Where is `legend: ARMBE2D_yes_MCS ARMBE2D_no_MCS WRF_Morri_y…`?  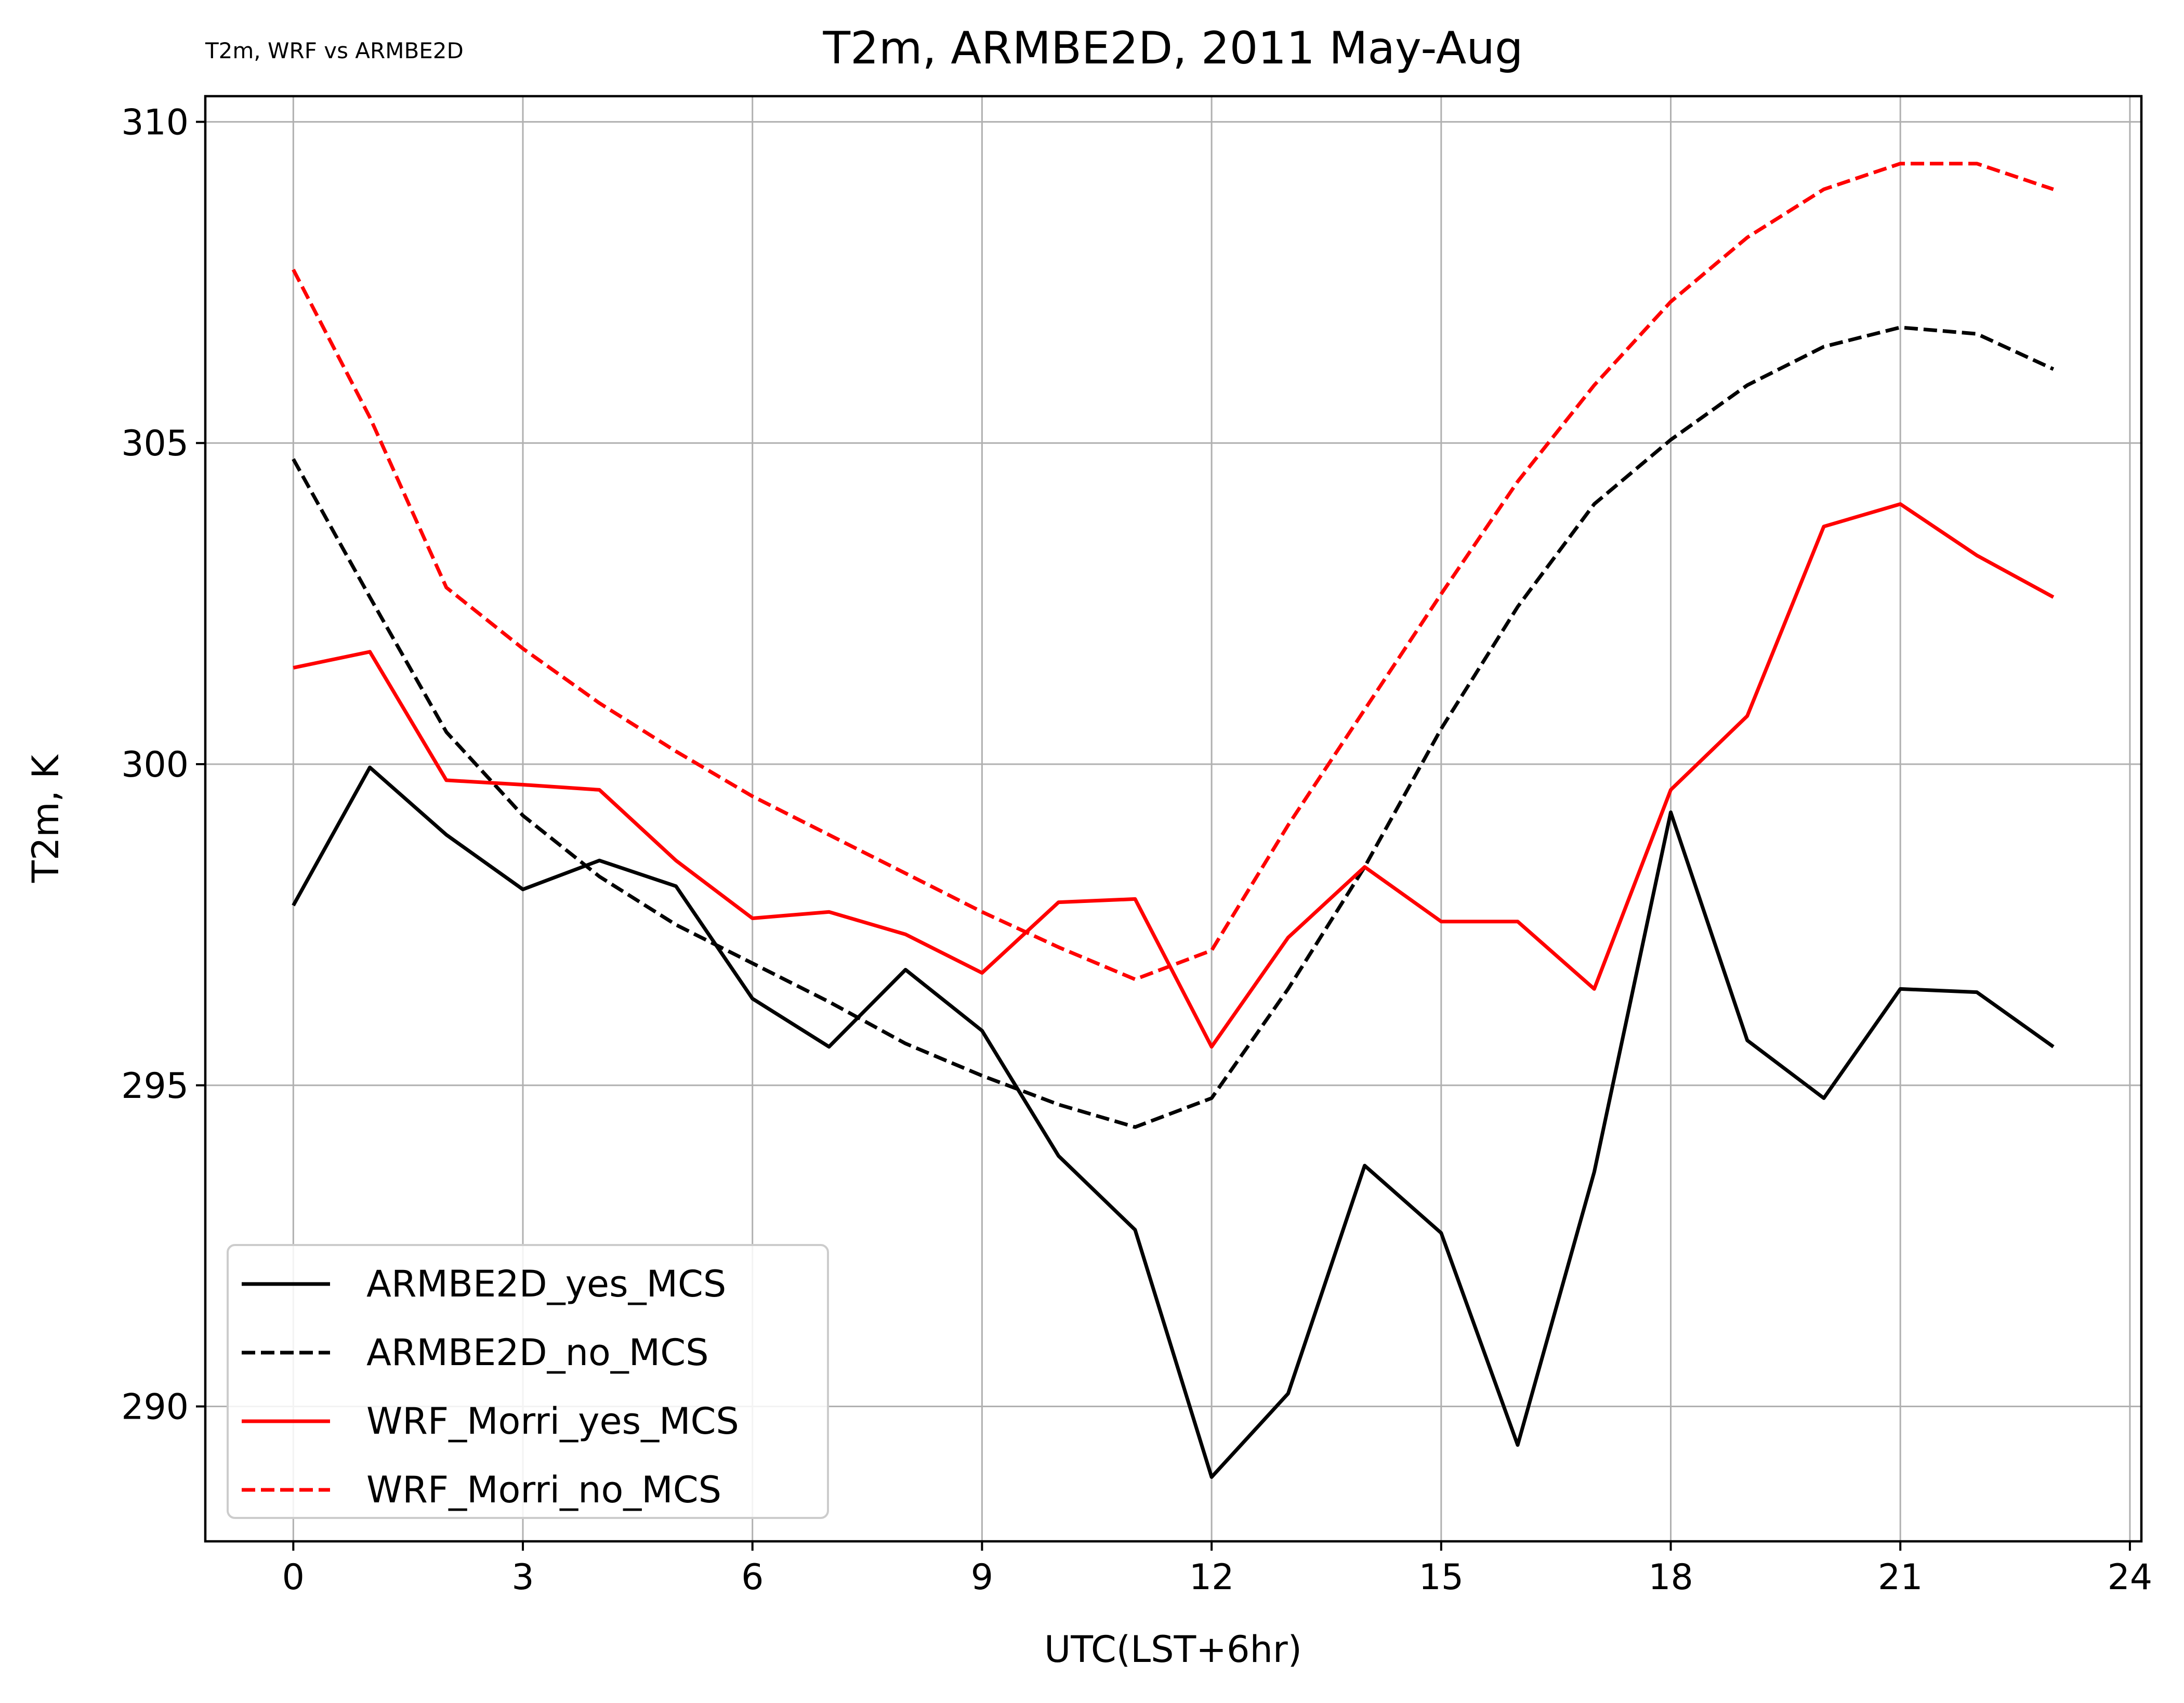
legend: ARMBE2D_yes_MCS ARMBE2D_no_MCS WRF_Morri_y… is located at coordinates (528, 1381).